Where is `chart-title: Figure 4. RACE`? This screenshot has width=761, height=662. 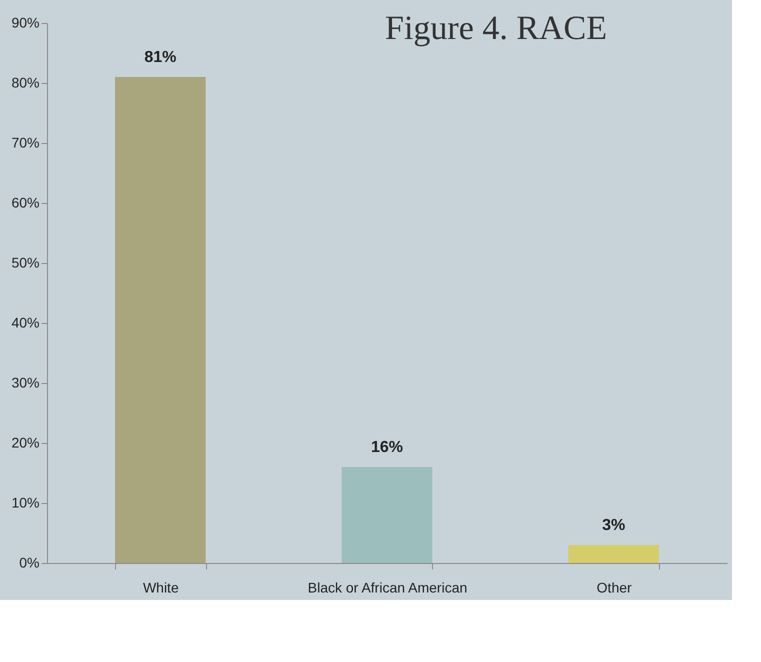 chart-title: Figure 4. RACE is located at coordinates (496, 28).